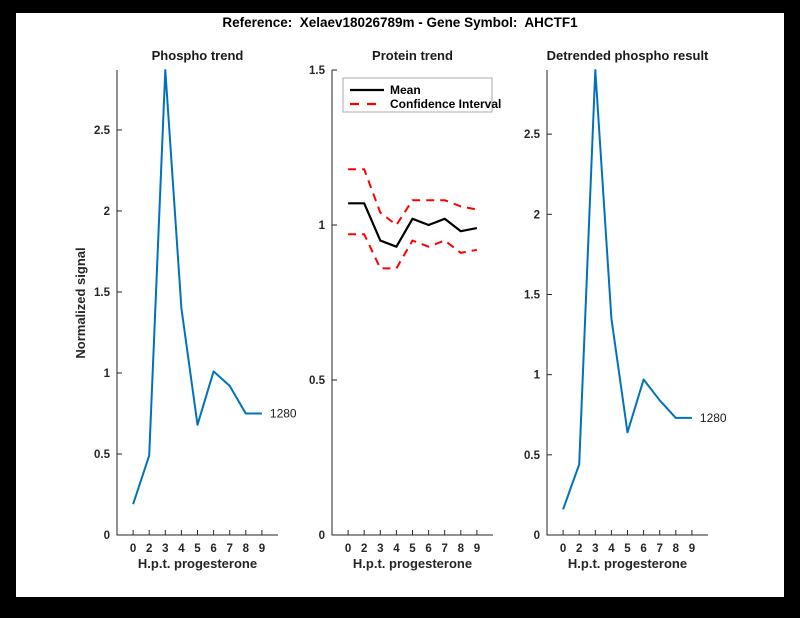  Describe the element at coordinates (283, 414) in the screenshot. I see `phospho-trend-annotation-label: 1280` at that location.